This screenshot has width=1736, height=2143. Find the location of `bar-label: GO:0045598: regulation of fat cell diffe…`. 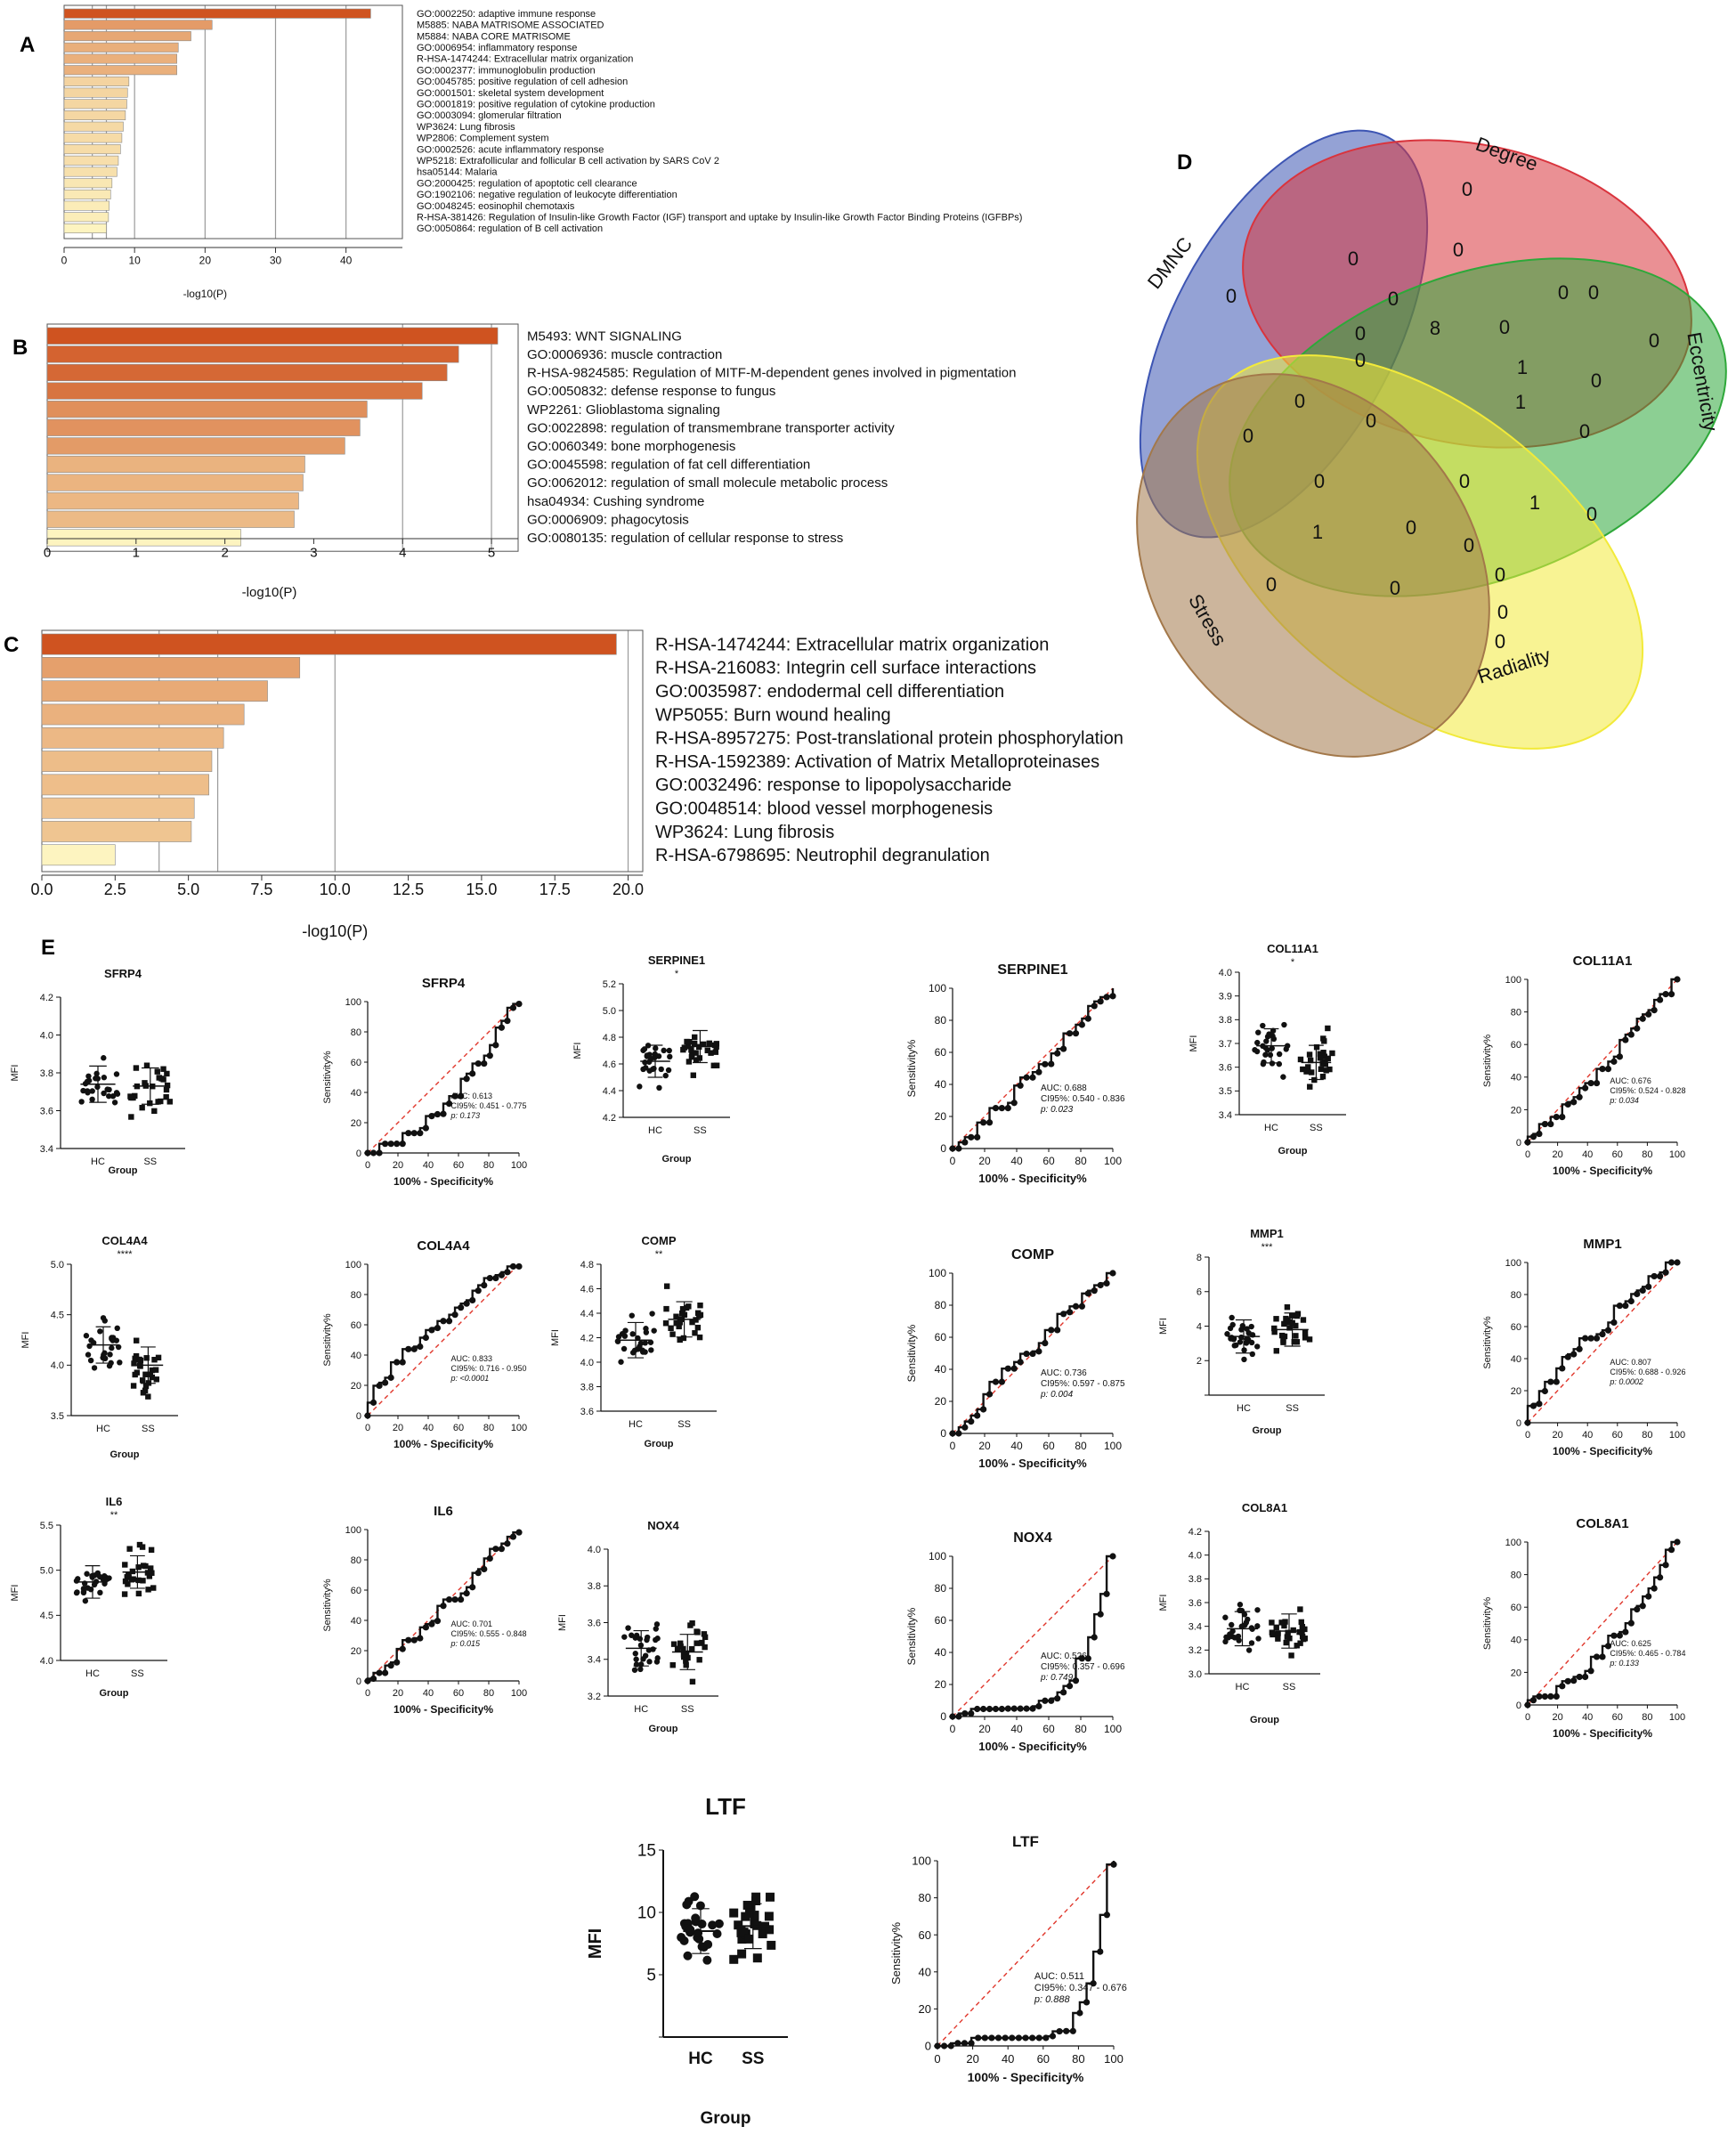

bar-label: GO:0045598: regulation of fat cell diffe… is located at coordinates (668, 465).